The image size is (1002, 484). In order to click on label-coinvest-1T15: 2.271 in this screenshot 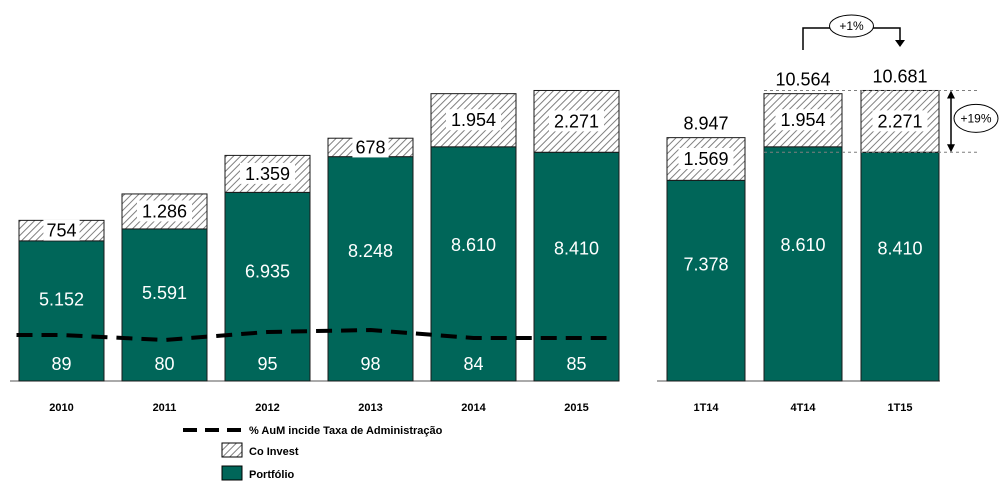, I will do `click(899, 121)`.